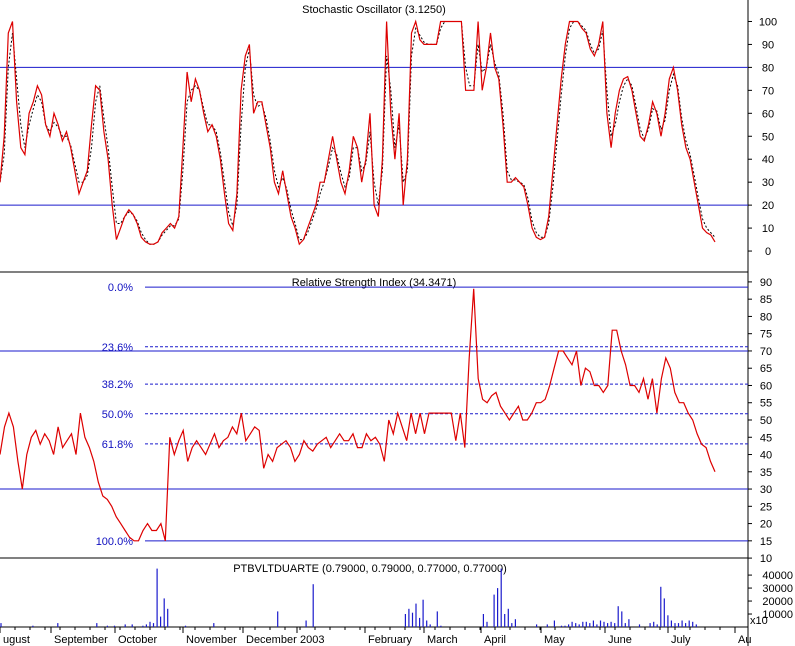 Image resolution: width=795 pixels, height=646 pixels. I want to click on rsi-y-tick-label: 35, so click(766, 473).